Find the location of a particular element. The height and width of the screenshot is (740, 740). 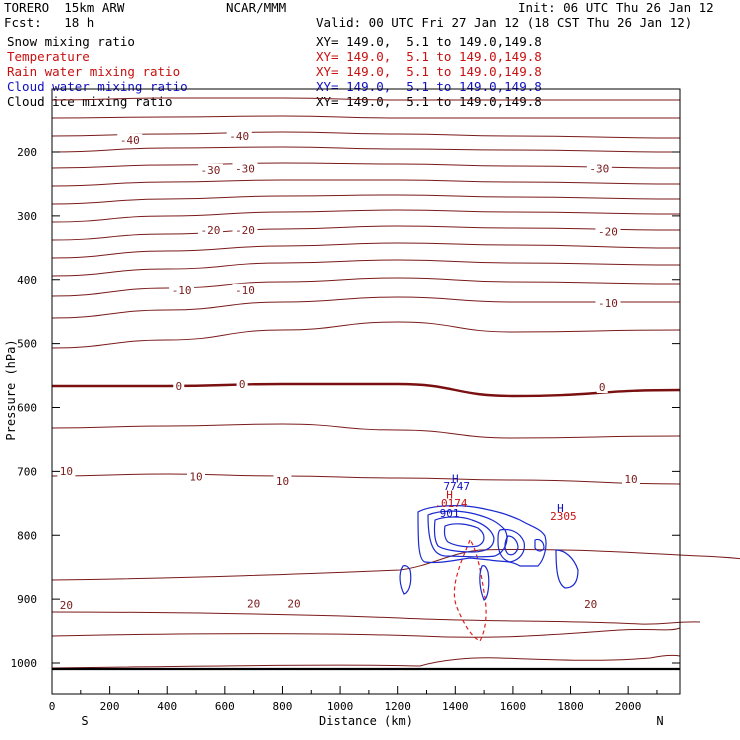

isotherm-label: -10 is located at coordinates (245, 290).